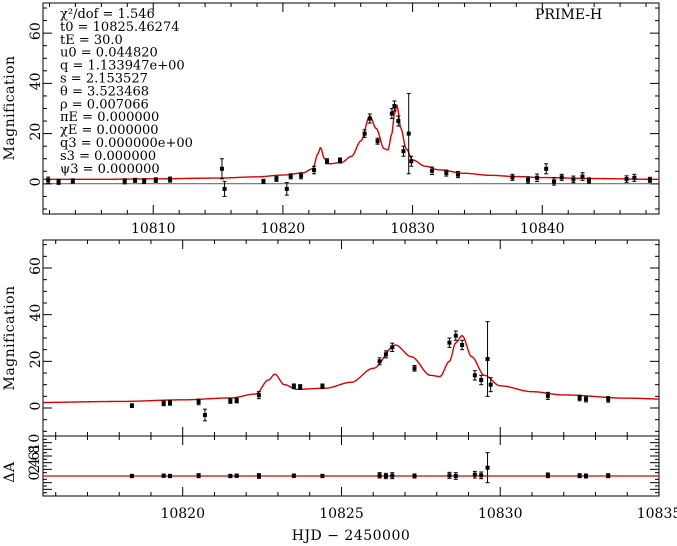 This screenshot has height=546, width=677. I want to click on model-curve-zoom, so click(351, 369).